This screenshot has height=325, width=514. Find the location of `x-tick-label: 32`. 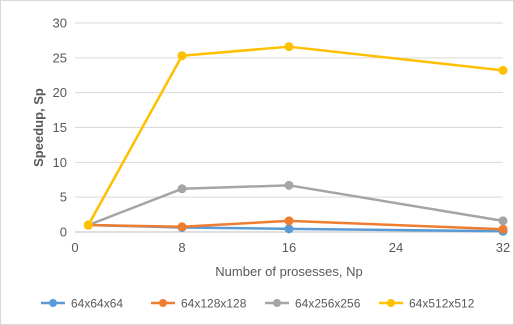

x-tick-label: 32 is located at coordinates (503, 247).